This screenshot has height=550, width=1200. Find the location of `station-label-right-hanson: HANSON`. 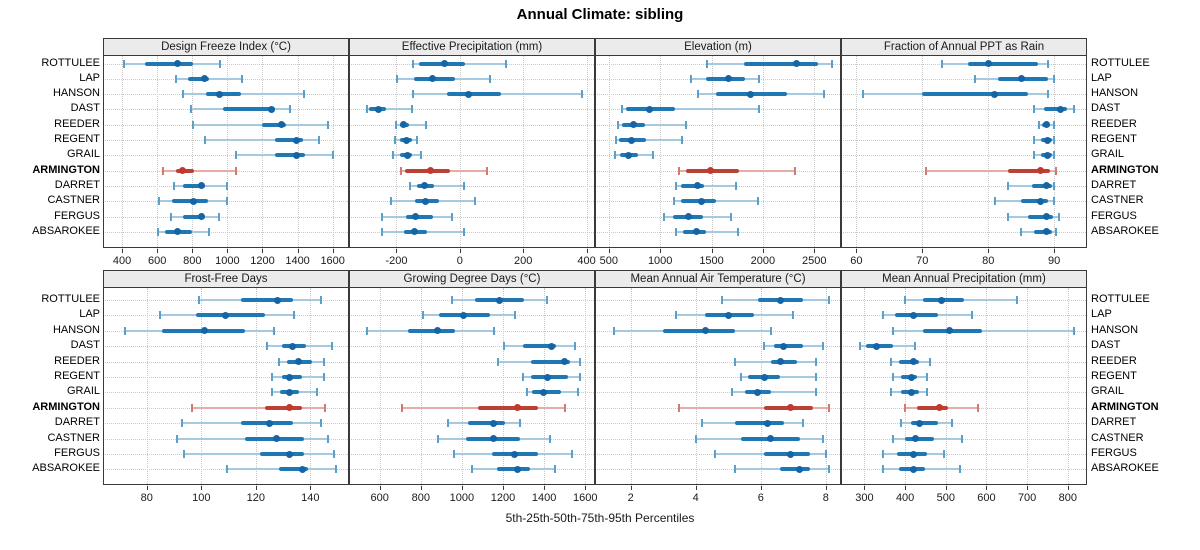

station-label-right-hanson: HANSON is located at coordinates (1115, 329).